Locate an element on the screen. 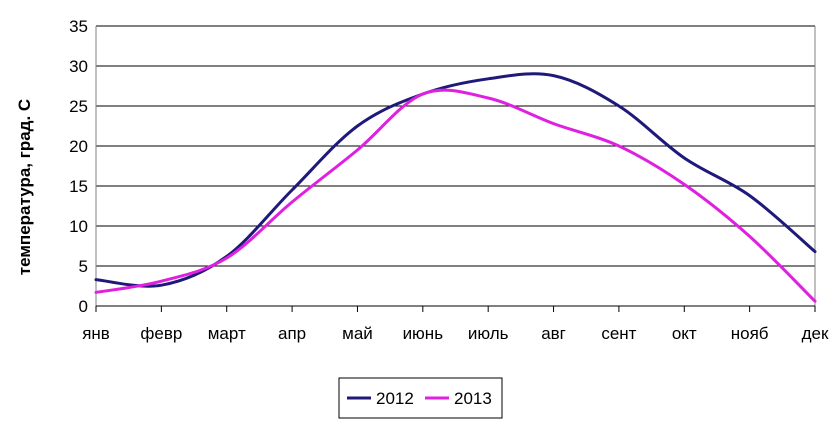  y-tick-label: 25 is located at coordinates (78, 106).